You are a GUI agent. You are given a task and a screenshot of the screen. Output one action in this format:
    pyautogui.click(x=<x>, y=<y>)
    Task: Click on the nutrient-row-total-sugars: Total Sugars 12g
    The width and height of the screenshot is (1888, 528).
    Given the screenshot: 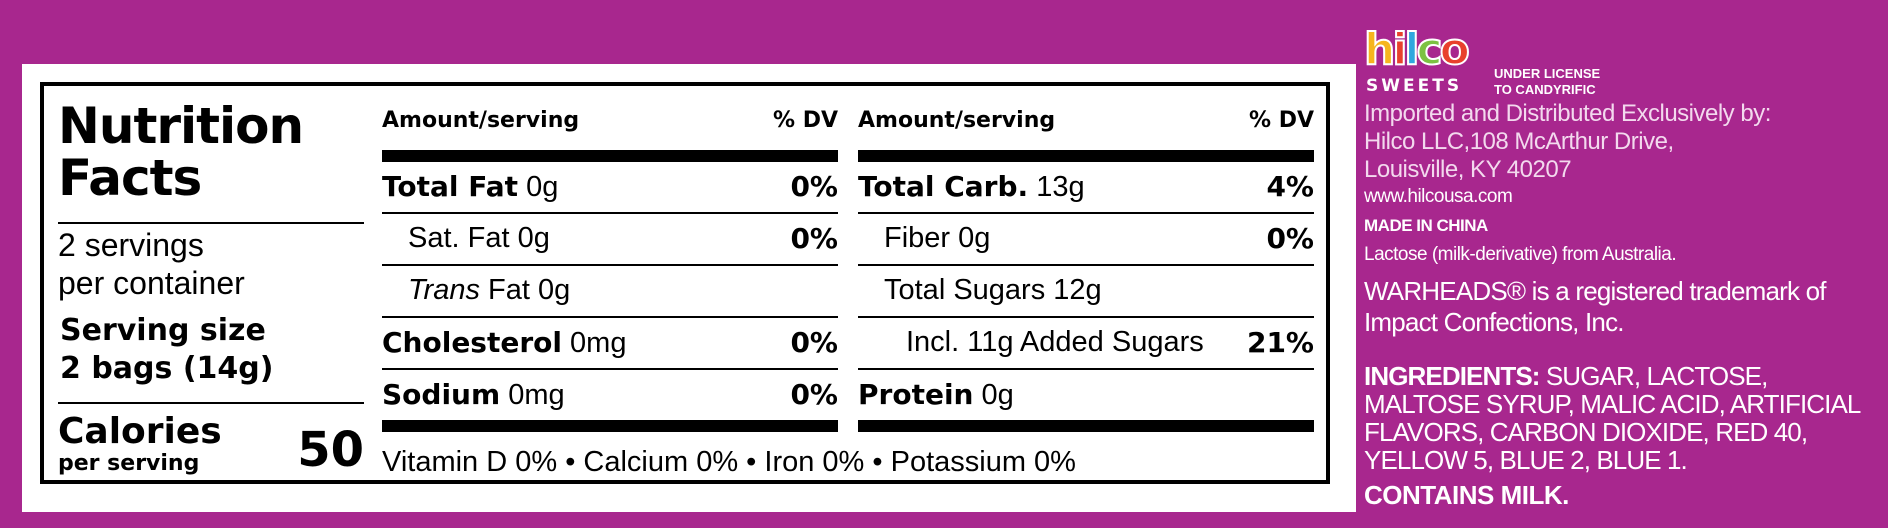 What is the action you would take?
    pyautogui.click(x=1086, y=292)
    